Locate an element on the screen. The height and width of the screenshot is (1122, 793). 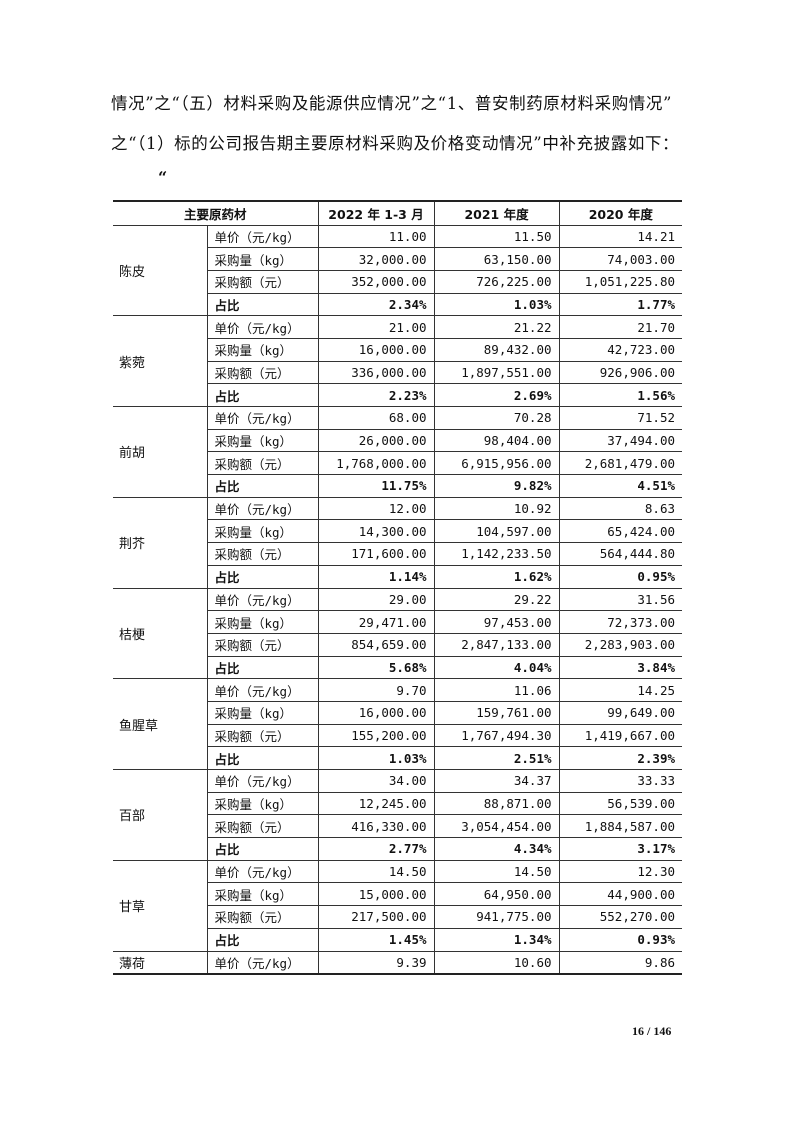
value-cell: 1,051,225.80 is located at coordinates (620, 281).